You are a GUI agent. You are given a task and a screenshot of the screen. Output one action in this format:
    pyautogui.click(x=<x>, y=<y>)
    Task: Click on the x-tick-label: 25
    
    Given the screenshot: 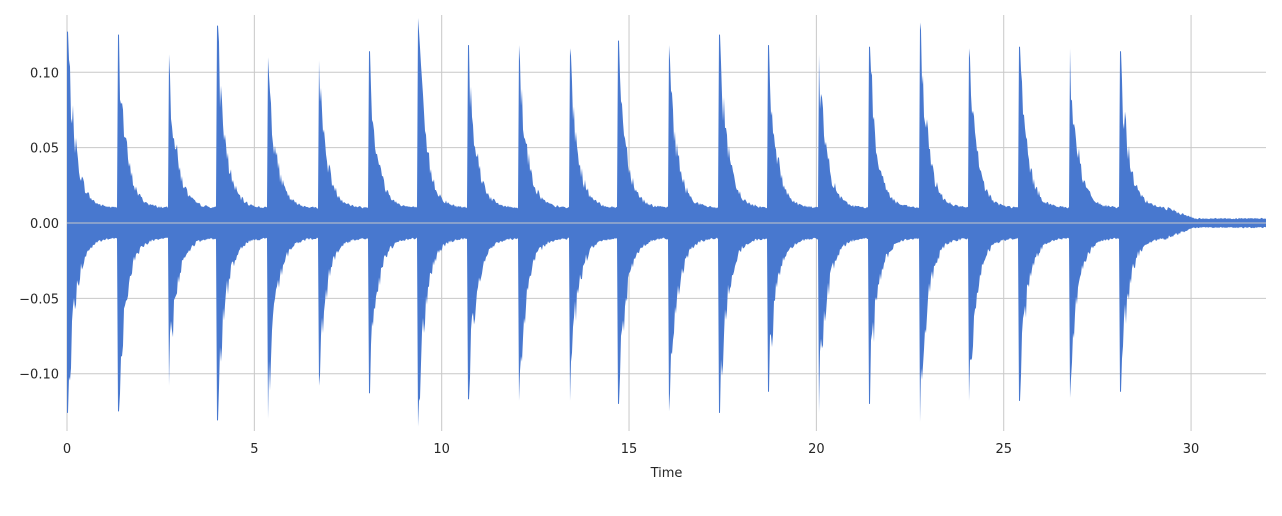 What is the action you would take?
    pyautogui.click(x=1003, y=449)
    